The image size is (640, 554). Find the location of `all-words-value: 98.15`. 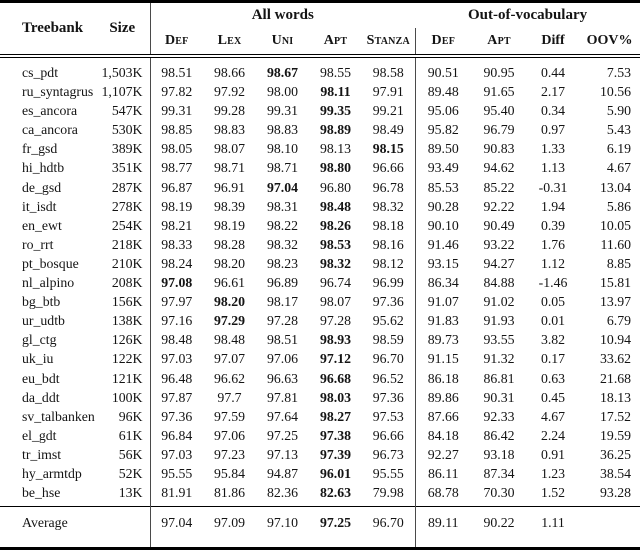

all-words-value: 98.15 is located at coordinates (388, 149).